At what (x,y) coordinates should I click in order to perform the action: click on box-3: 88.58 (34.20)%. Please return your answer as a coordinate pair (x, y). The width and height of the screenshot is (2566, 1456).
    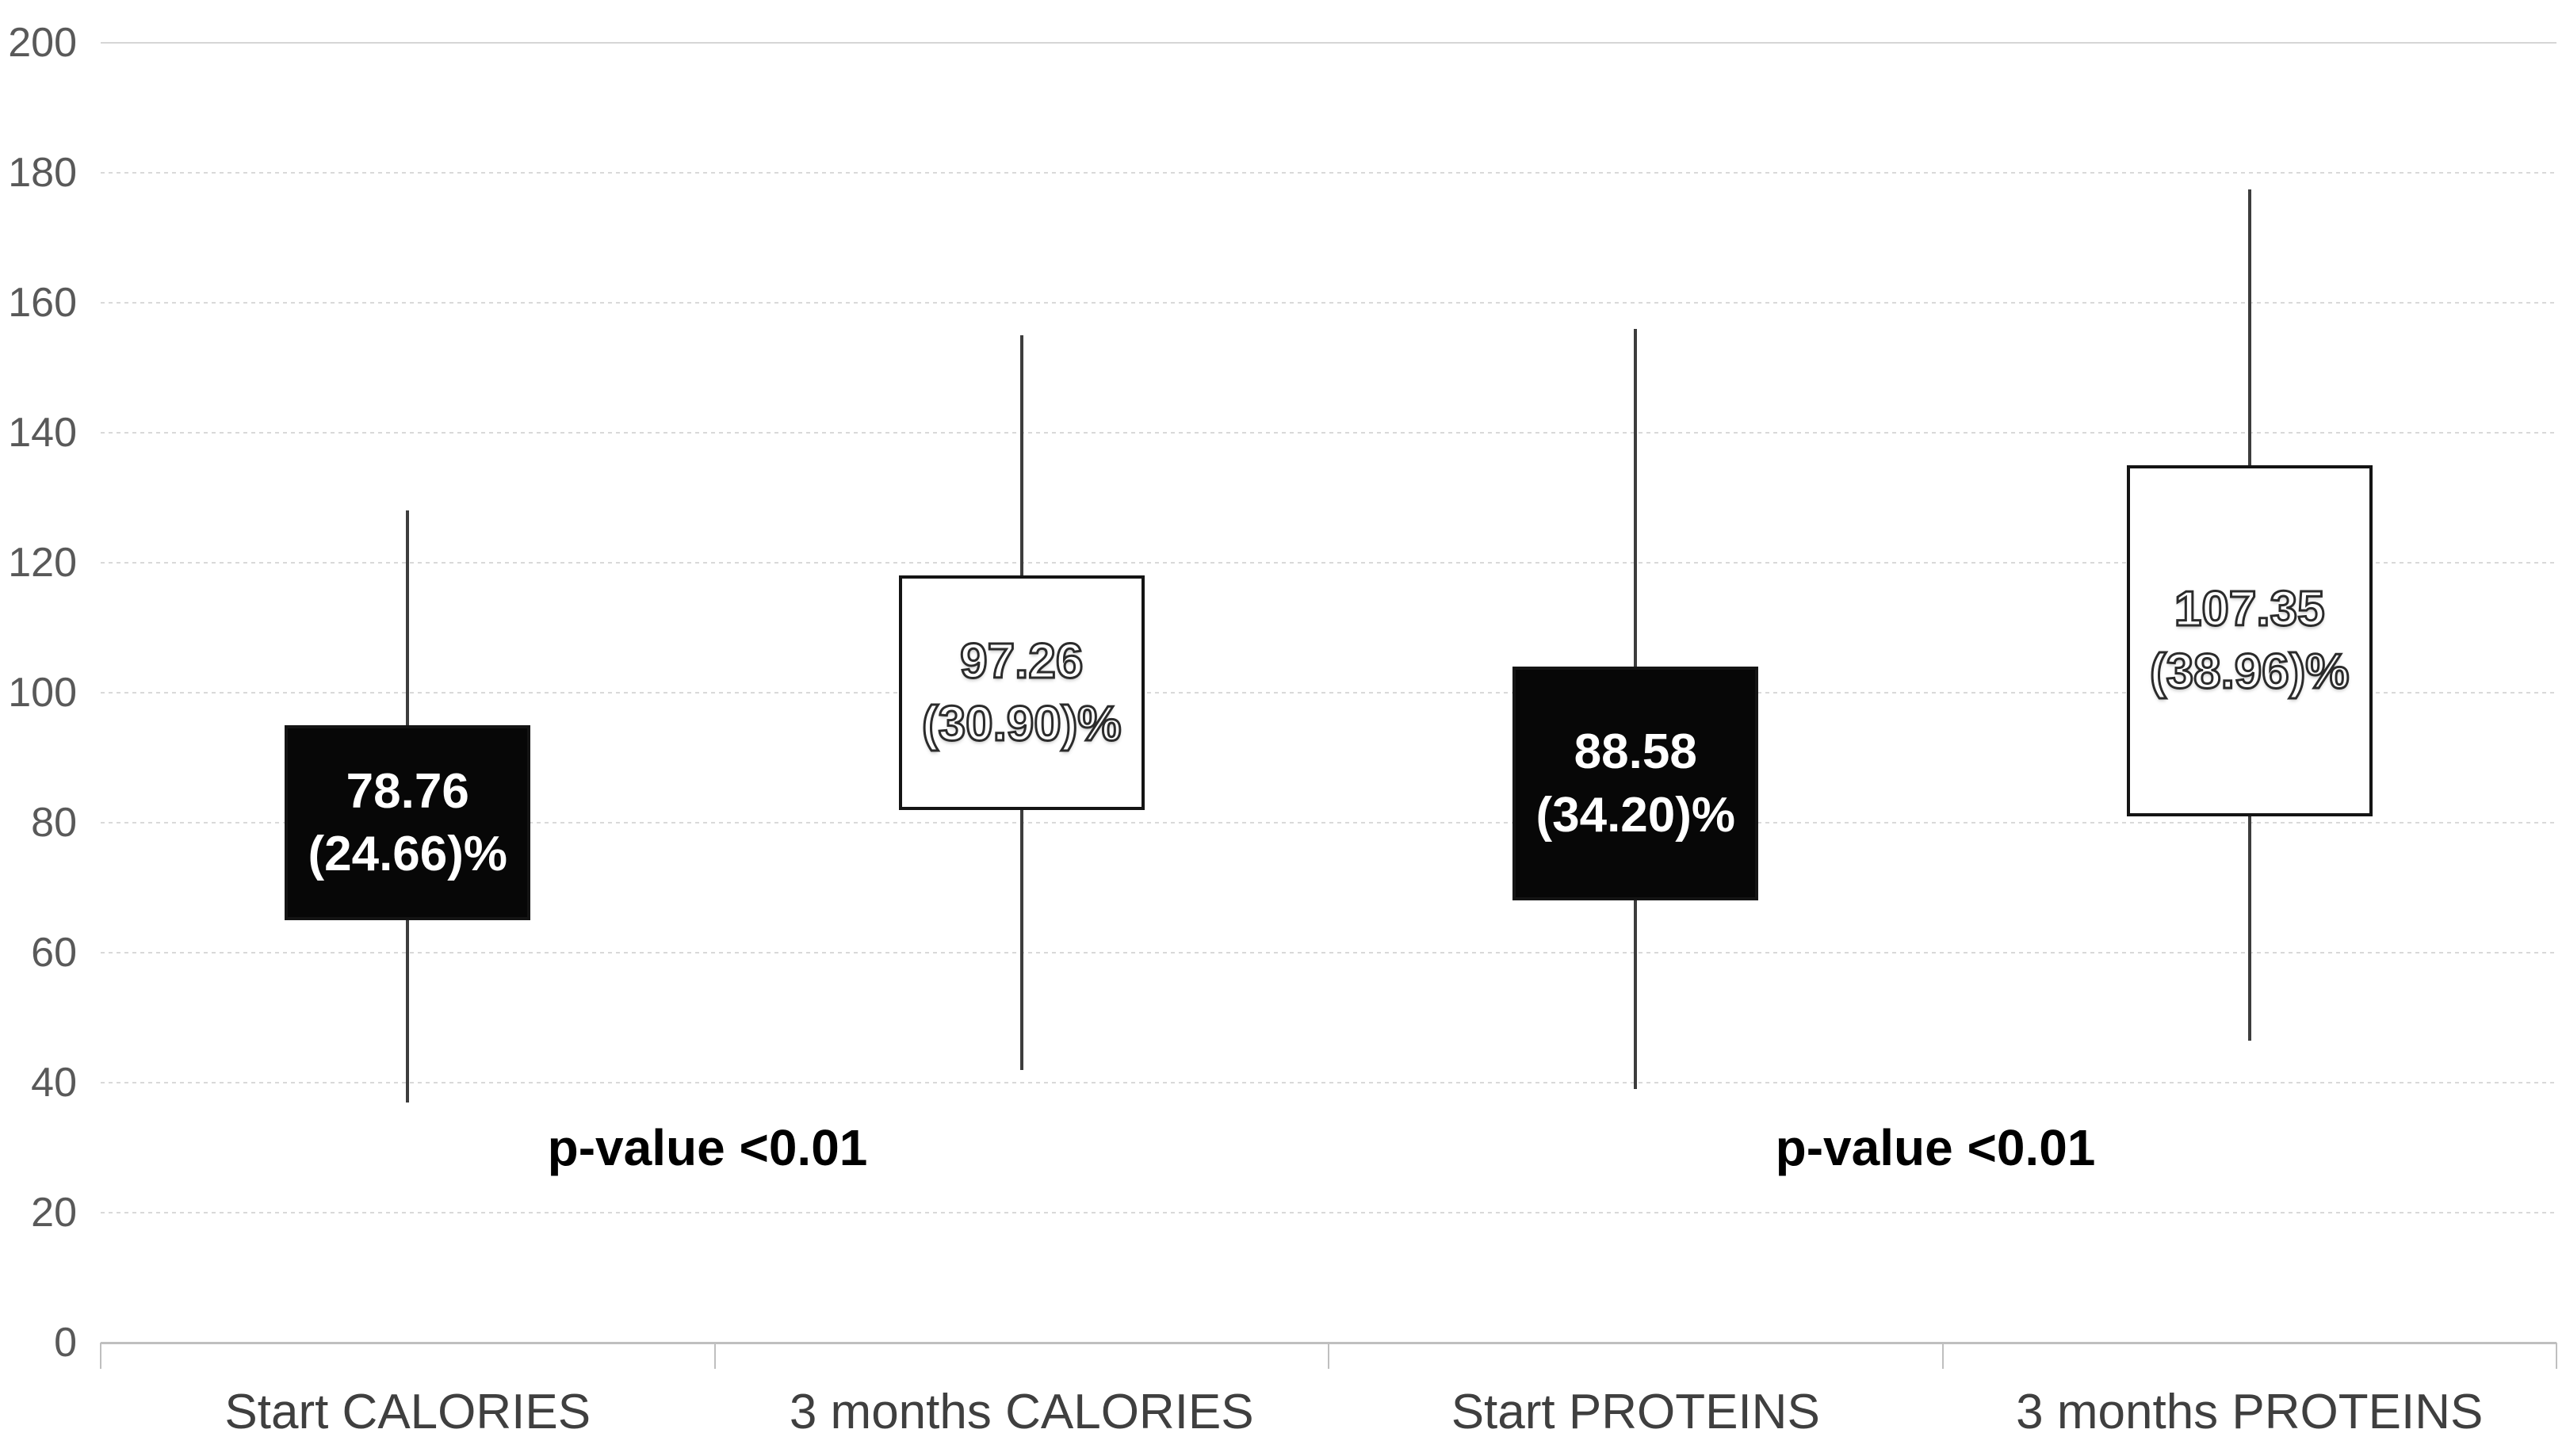
    Looking at the image, I should click on (1635, 784).